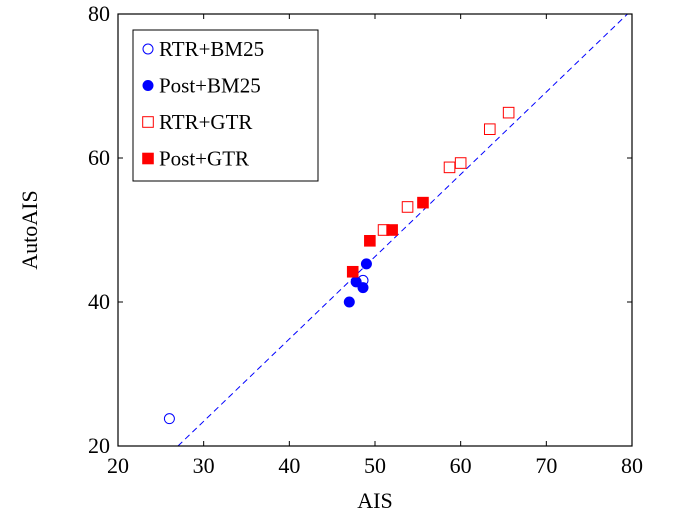 Image resolution: width=674 pixels, height=519 pixels. I want to click on series-rtr-bm25, so click(266, 349).